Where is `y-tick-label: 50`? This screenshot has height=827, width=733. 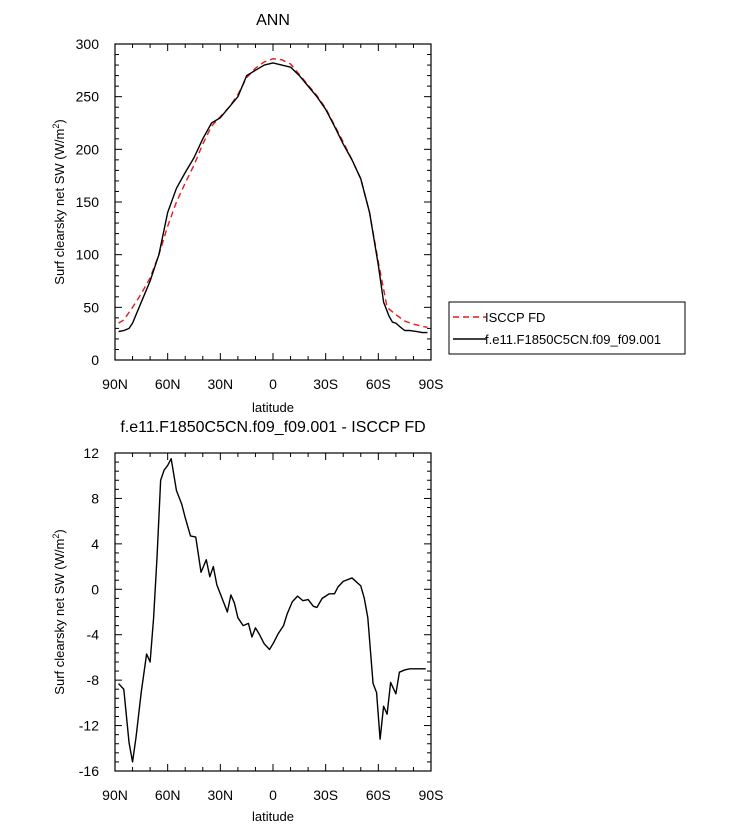 y-tick-label: 50 is located at coordinates (91, 307).